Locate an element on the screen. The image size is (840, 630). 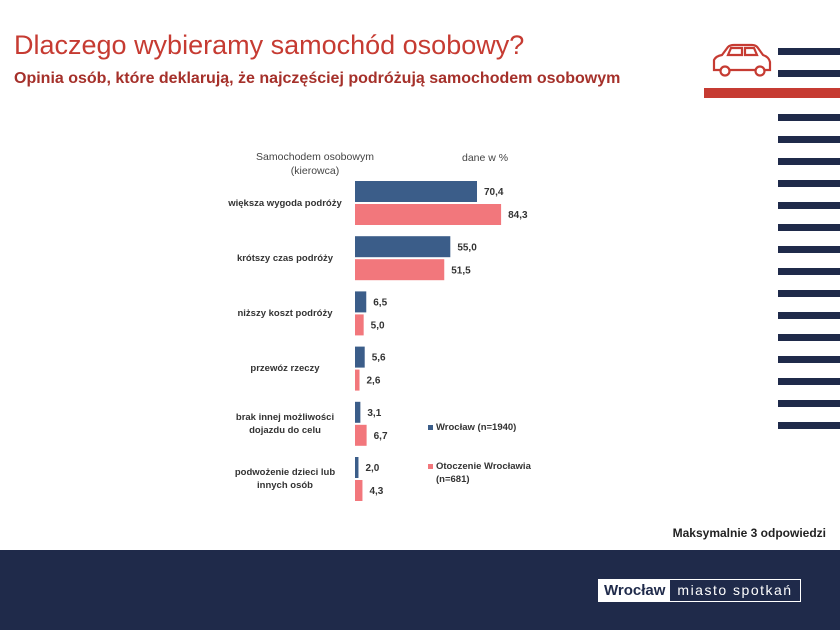
legend-label: Wrocław (n=1940) is located at coordinates (476, 427).